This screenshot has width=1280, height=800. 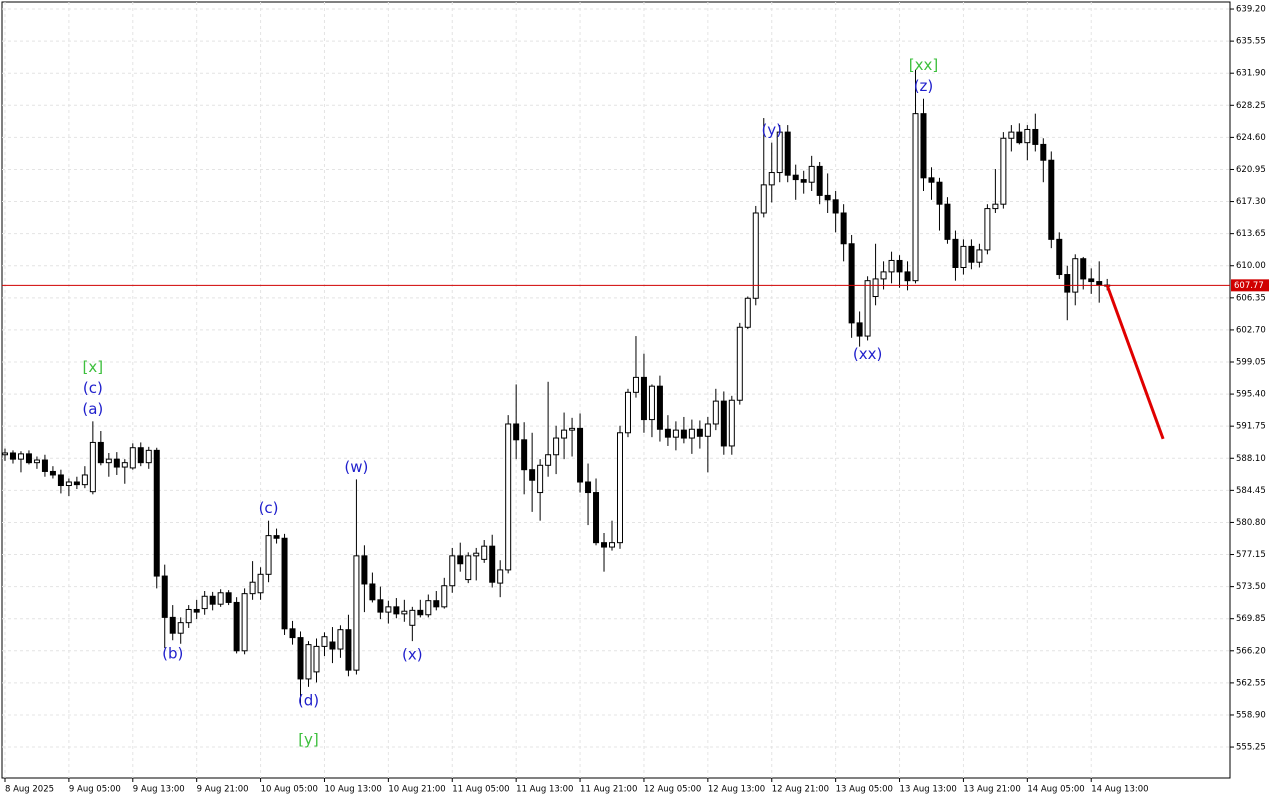 I want to click on y-tick-label: 606.35, so click(x=1251, y=298).